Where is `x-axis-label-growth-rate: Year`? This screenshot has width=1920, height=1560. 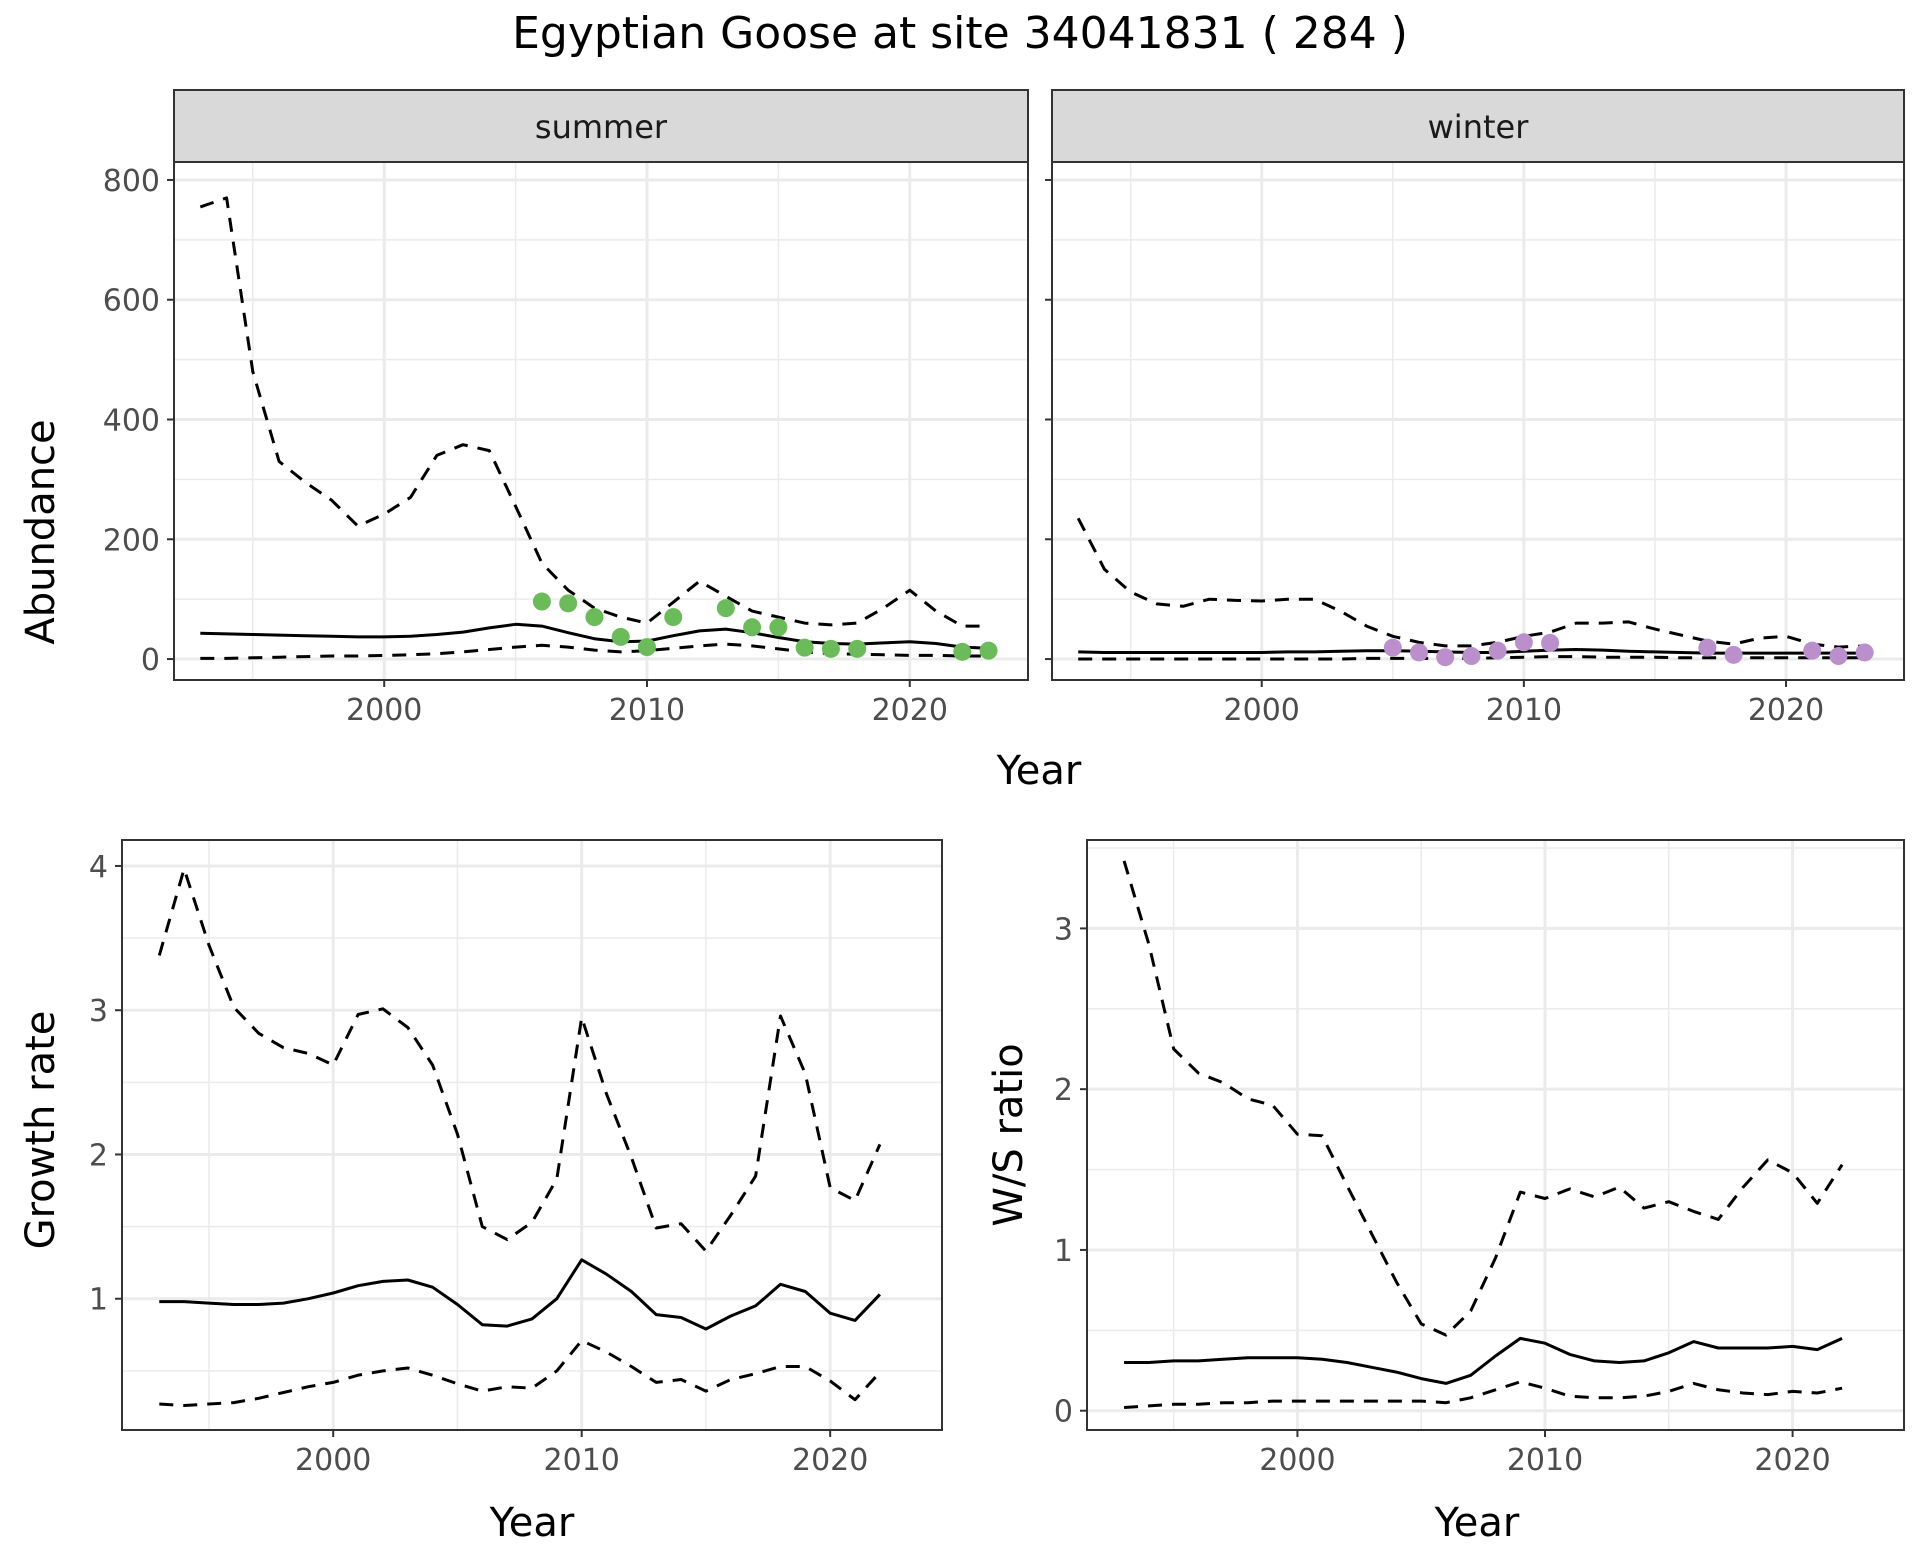
x-axis-label-growth-rate: Year is located at coordinates (532, 1523).